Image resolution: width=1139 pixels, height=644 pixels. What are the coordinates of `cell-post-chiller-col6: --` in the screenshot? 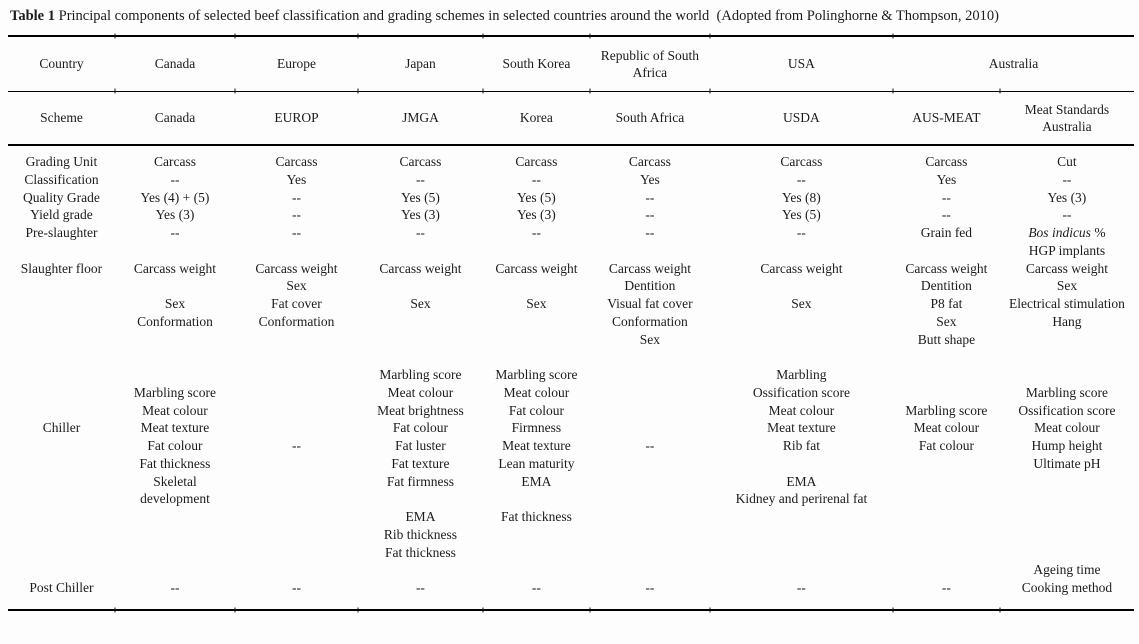 It's located at (801, 586).